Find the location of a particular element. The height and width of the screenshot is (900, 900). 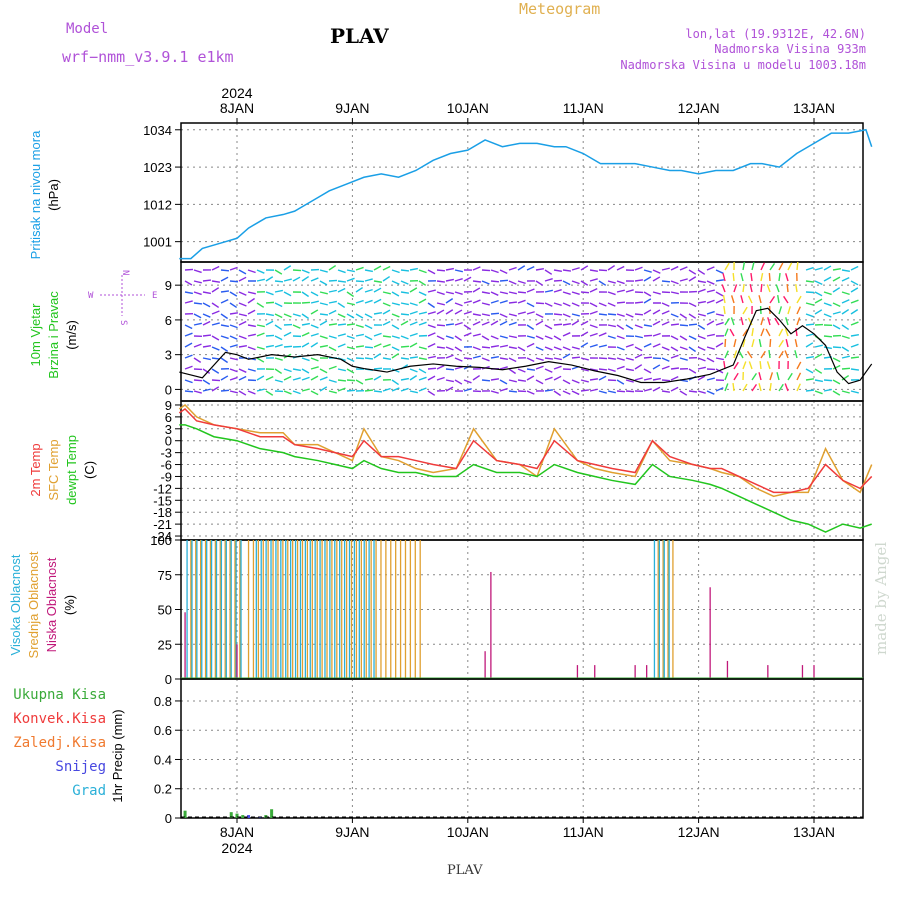

t2m-temp-line is located at coordinates (525, 450).